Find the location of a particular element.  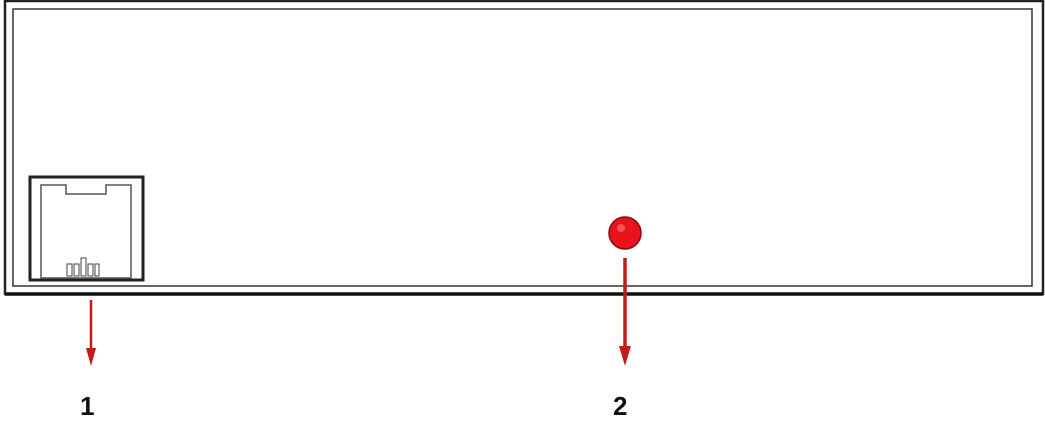

callout-label-2: 2 is located at coordinates (620, 406).